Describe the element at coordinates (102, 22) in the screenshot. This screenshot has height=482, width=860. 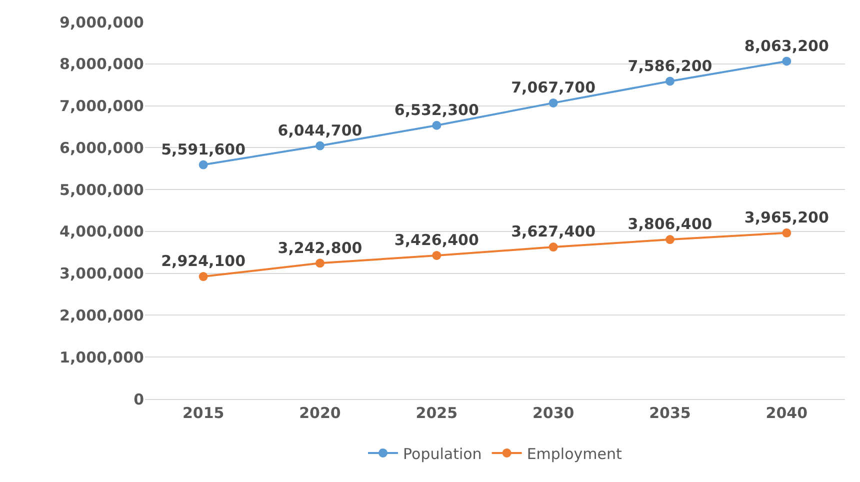
I see `y-tick-label: 9,000,000` at that location.